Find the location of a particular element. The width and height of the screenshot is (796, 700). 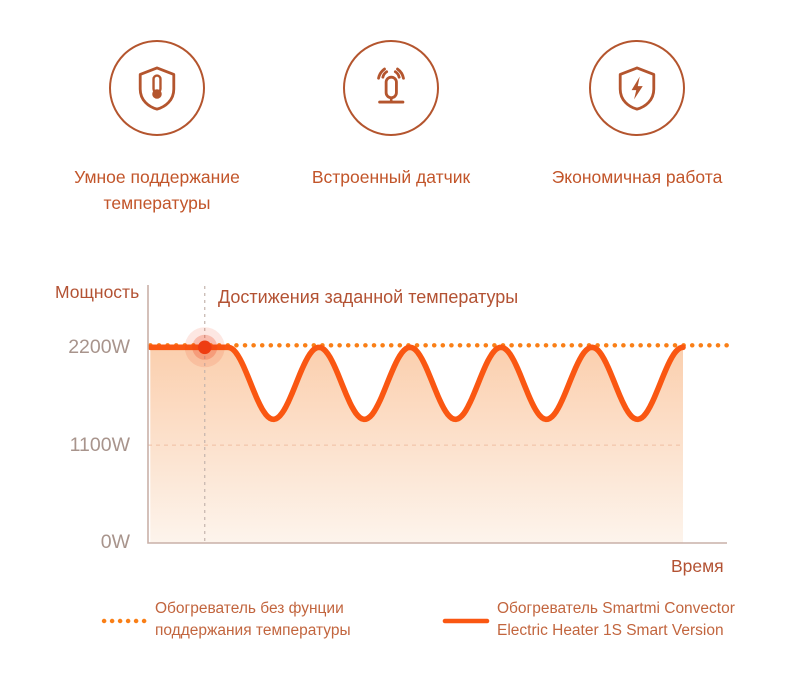

sensor-signal-icon is located at coordinates (391, 88).